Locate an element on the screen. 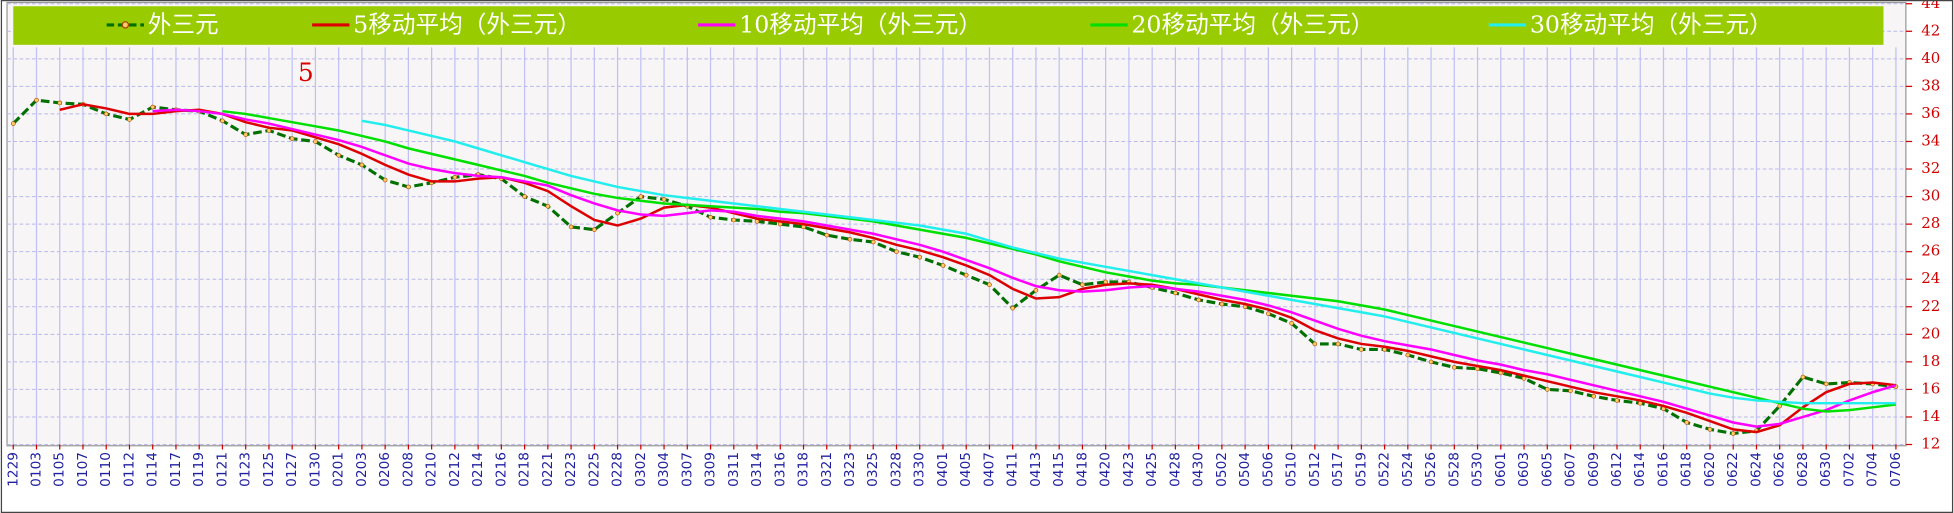 This screenshot has width=1954, height=513. x-tick-label: 0203 is located at coordinates (362, 469).